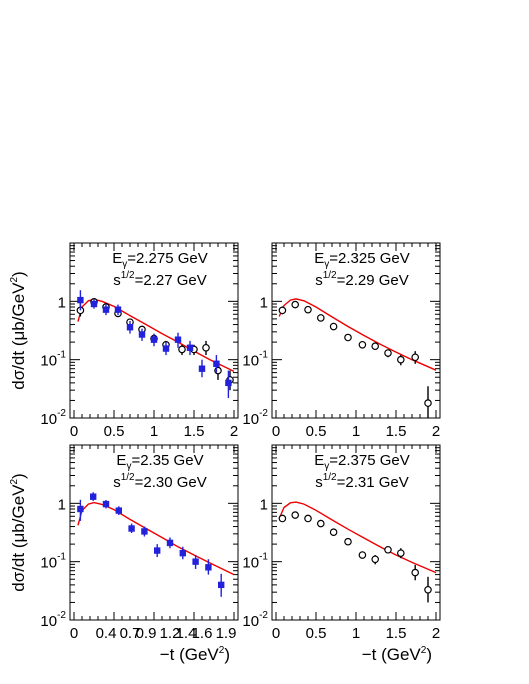  I want to click on cm-value: =2.27 GeV, so click(171, 280).